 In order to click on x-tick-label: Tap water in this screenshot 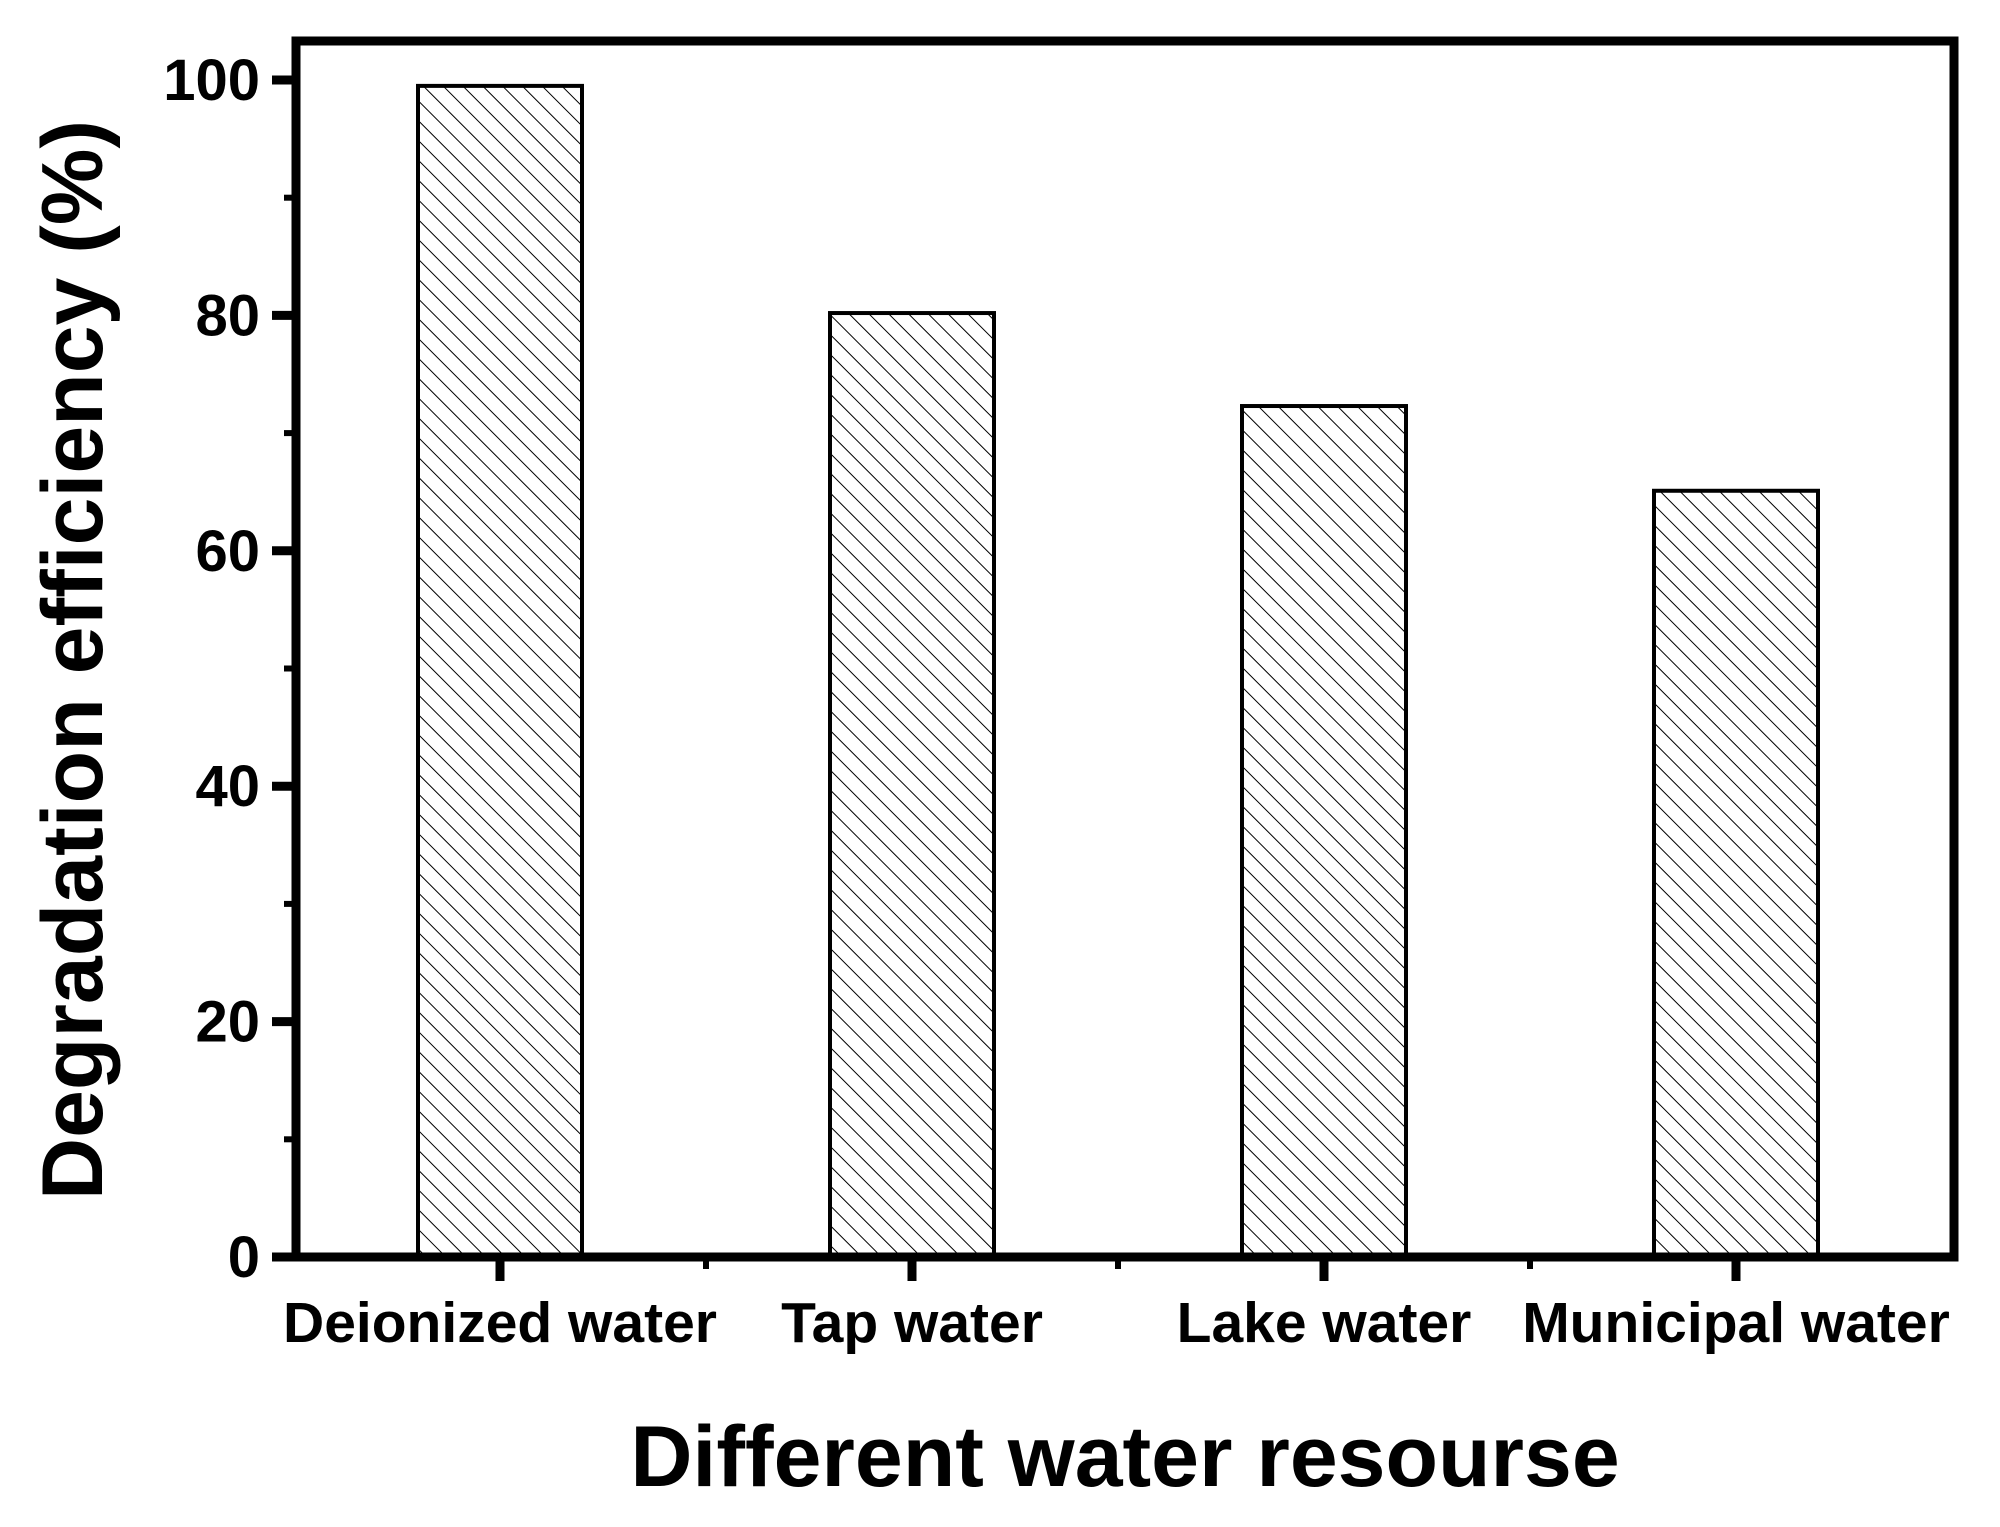, I will do `click(912, 1323)`.